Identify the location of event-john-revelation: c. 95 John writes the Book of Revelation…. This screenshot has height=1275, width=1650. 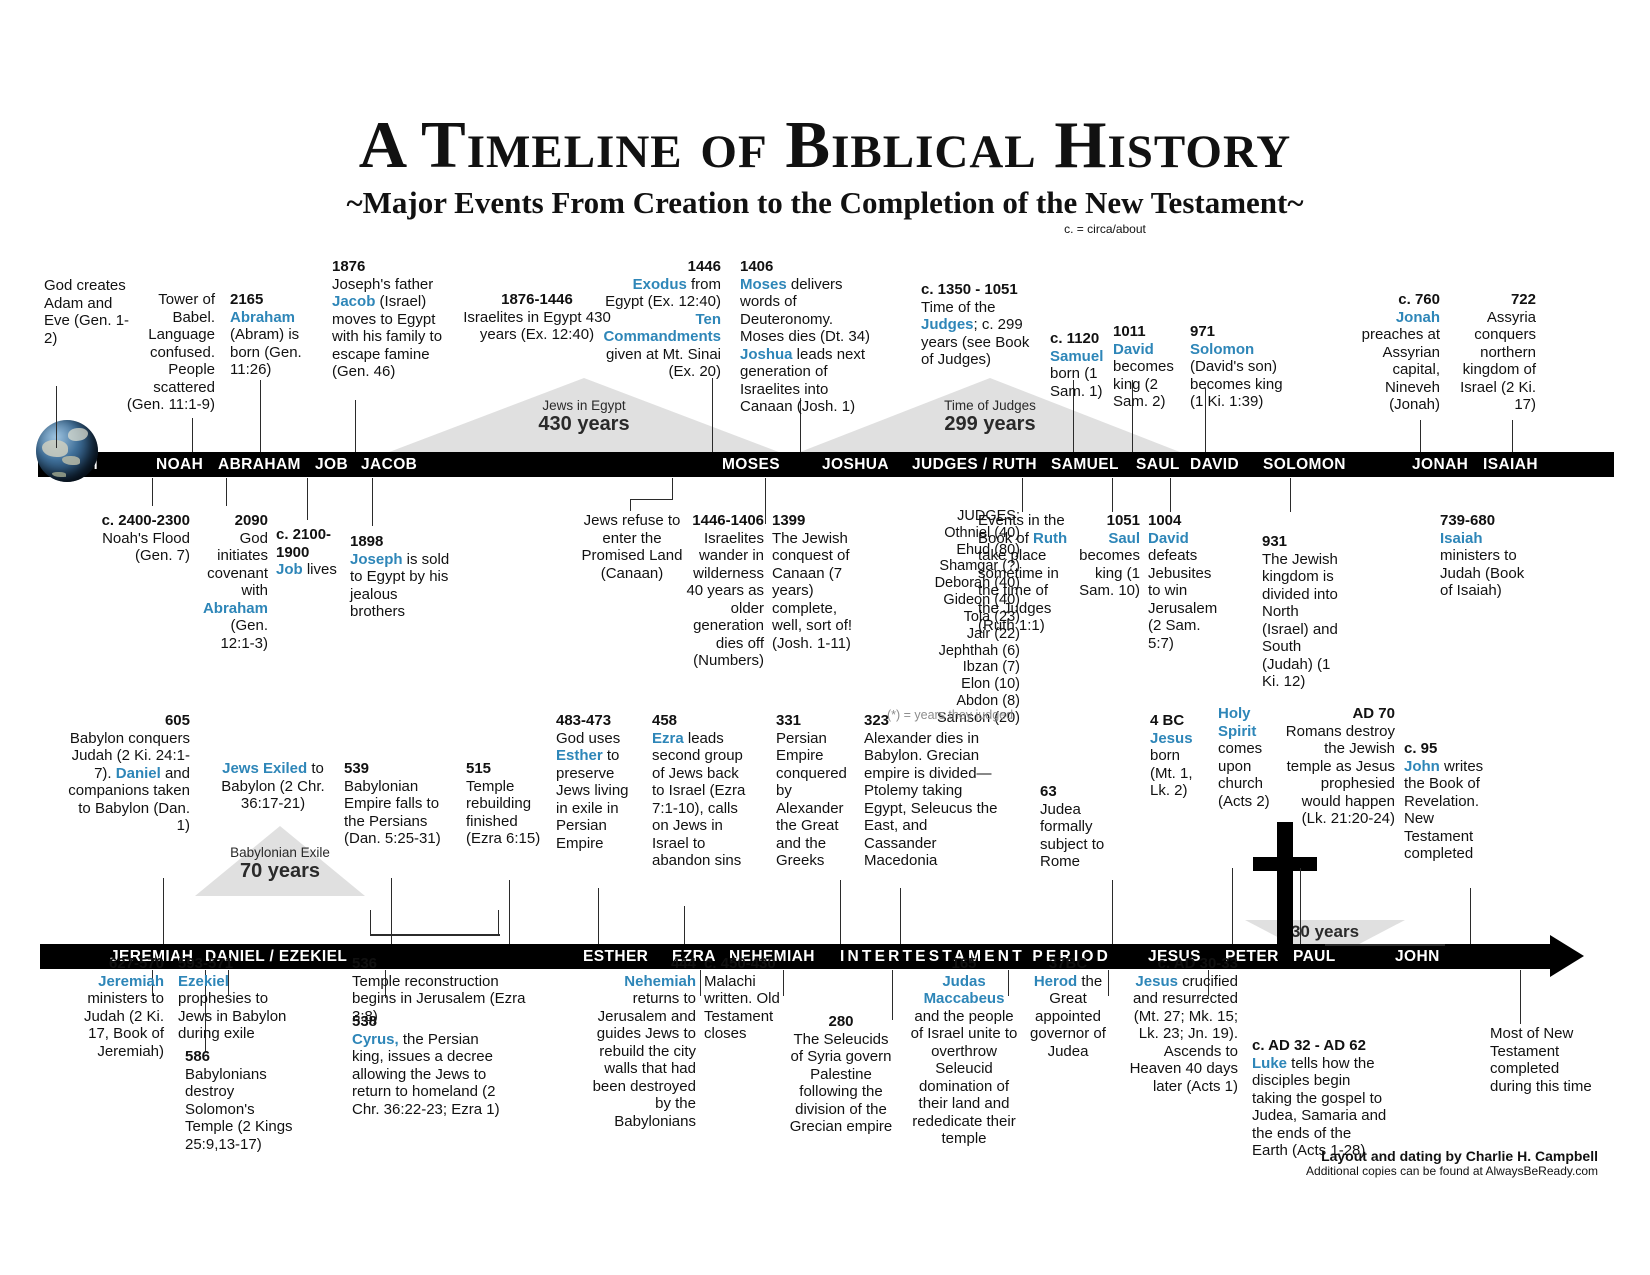
(1444, 801).